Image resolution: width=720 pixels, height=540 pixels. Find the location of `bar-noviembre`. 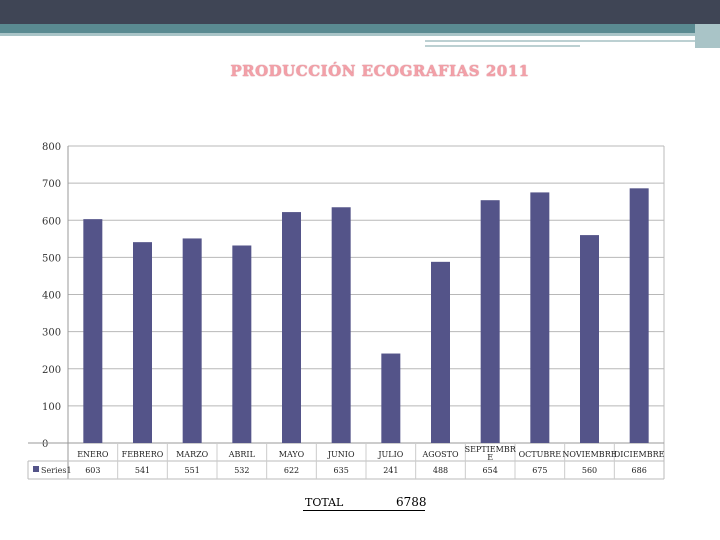

bar-noviembre is located at coordinates (589, 339).